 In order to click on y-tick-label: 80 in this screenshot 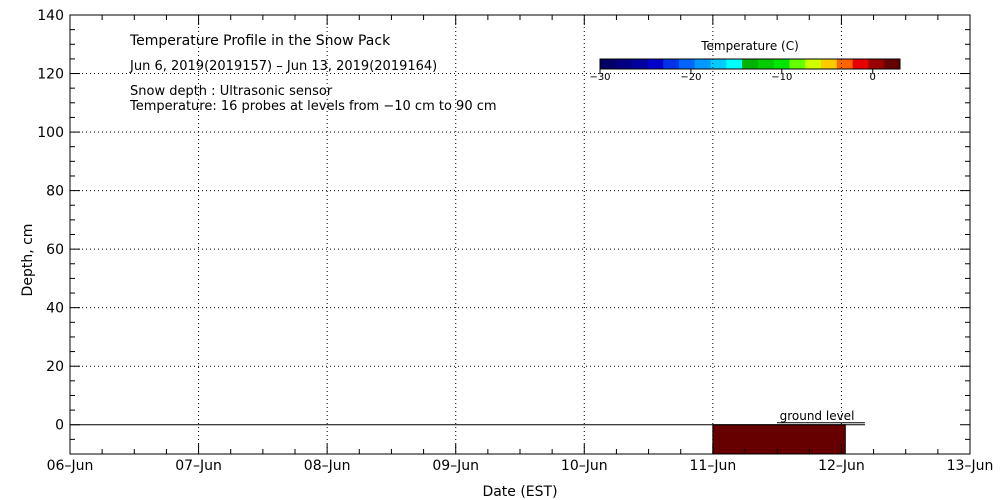, I will do `click(55, 192)`.